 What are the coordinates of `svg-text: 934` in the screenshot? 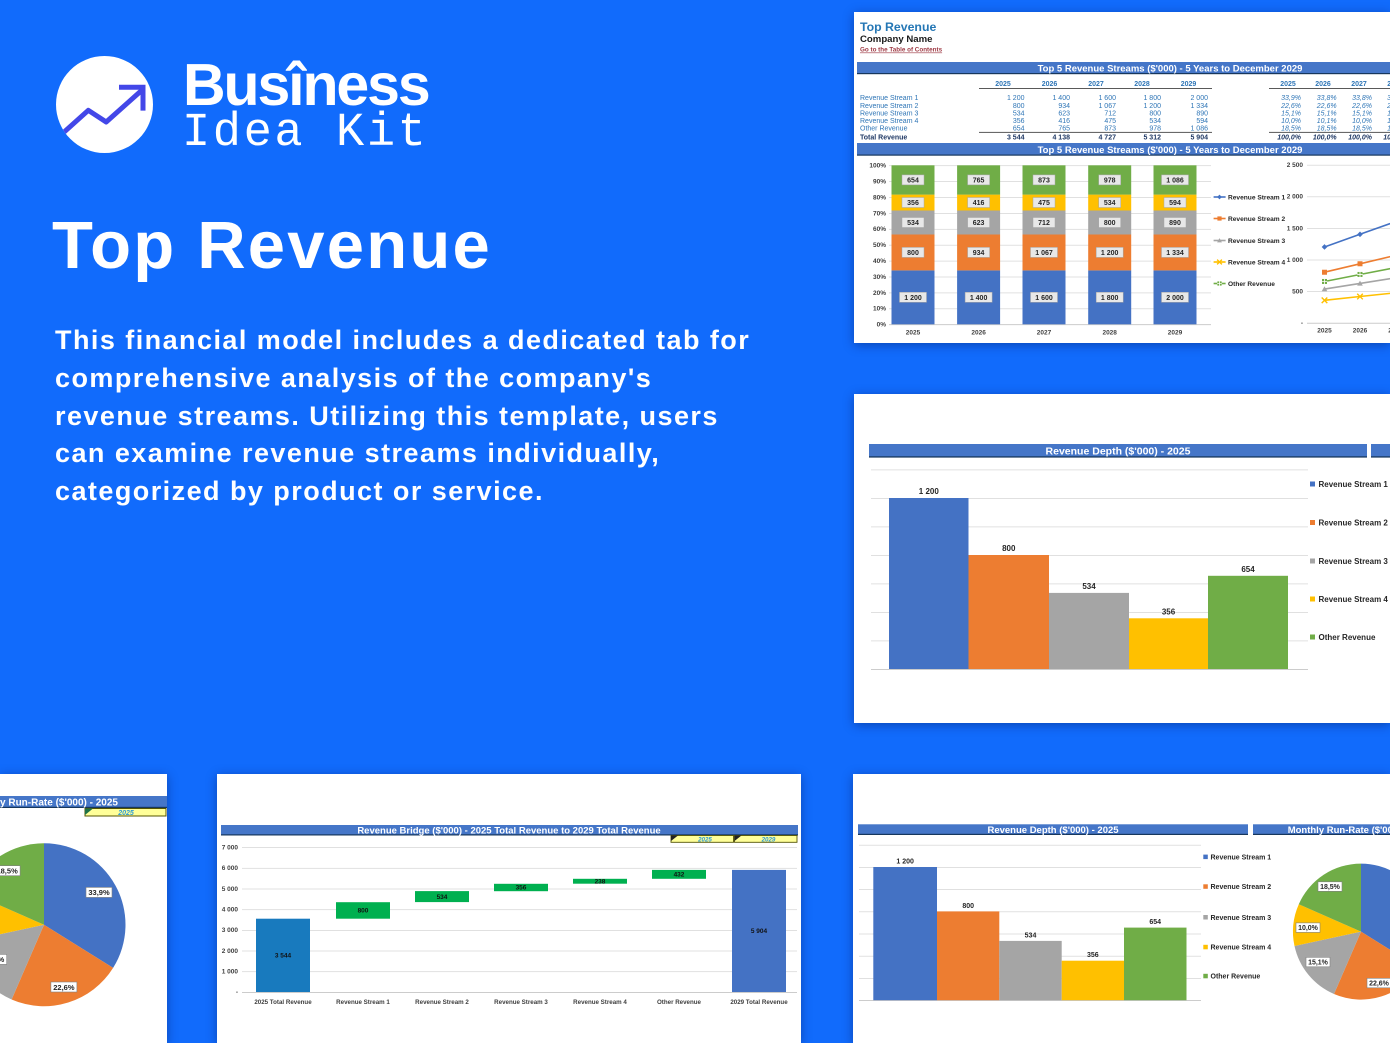 It's located at (1064, 106).